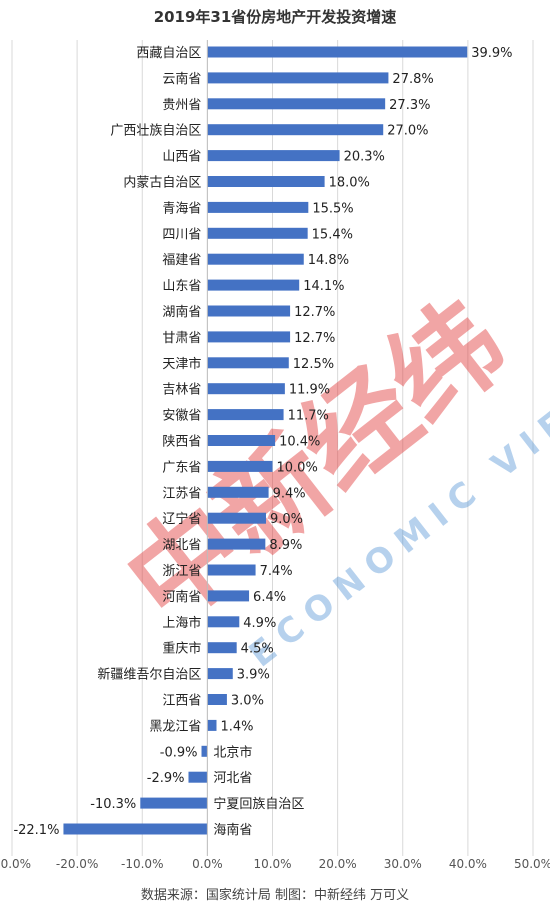  I want to click on value-label: 11.7%, so click(308, 416).